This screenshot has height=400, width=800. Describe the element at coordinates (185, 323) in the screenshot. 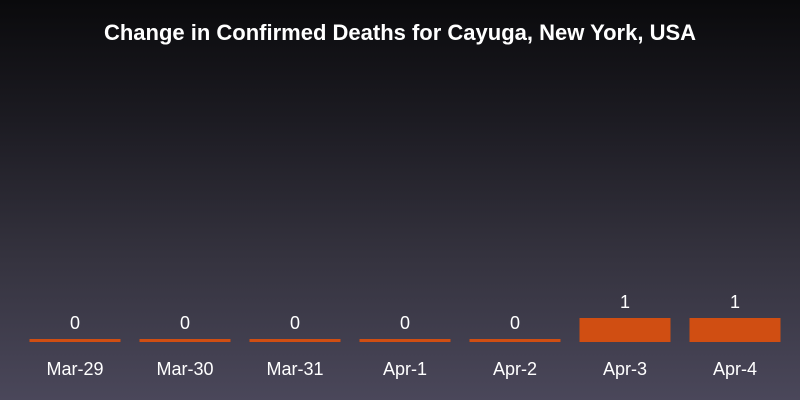

I see `data-label-mar-30: 0` at that location.